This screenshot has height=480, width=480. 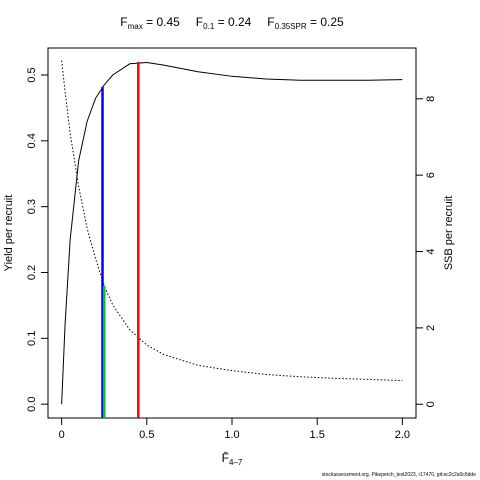 What do you see at coordinates (236, 462) in the screenshot?
I see `x-label-sub: 4–7` at bounding box center [236, 462].